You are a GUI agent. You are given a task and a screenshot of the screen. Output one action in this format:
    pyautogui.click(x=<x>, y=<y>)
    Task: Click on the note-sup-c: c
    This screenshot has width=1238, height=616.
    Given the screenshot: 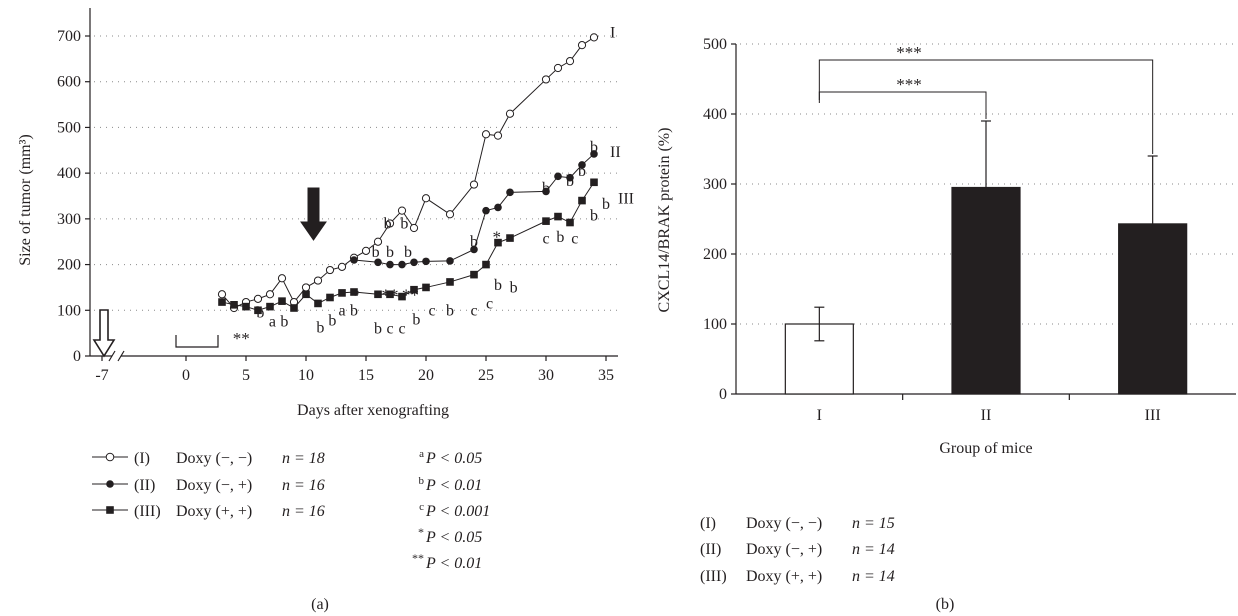 What is the action you would take?
    pyautogui.click(x=421, y=507)
    